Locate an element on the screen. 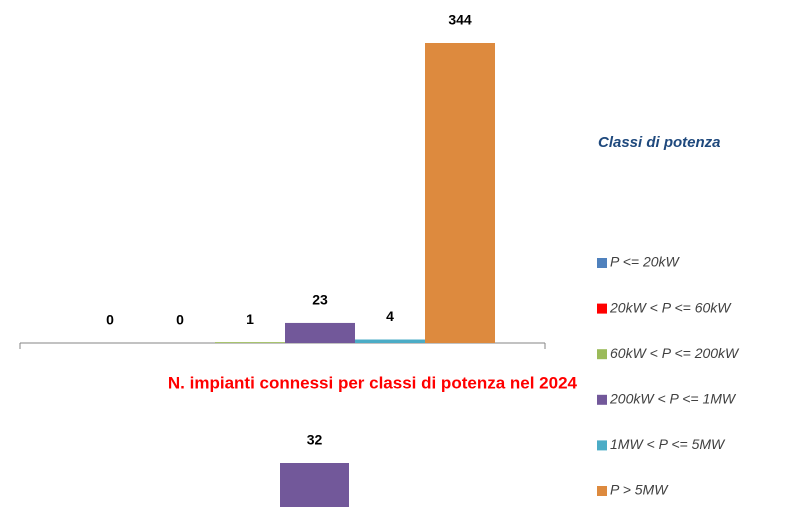 This screenshot has height=507, width=807. legend-title: Classi di potenza is located at coordinates (659, 142).